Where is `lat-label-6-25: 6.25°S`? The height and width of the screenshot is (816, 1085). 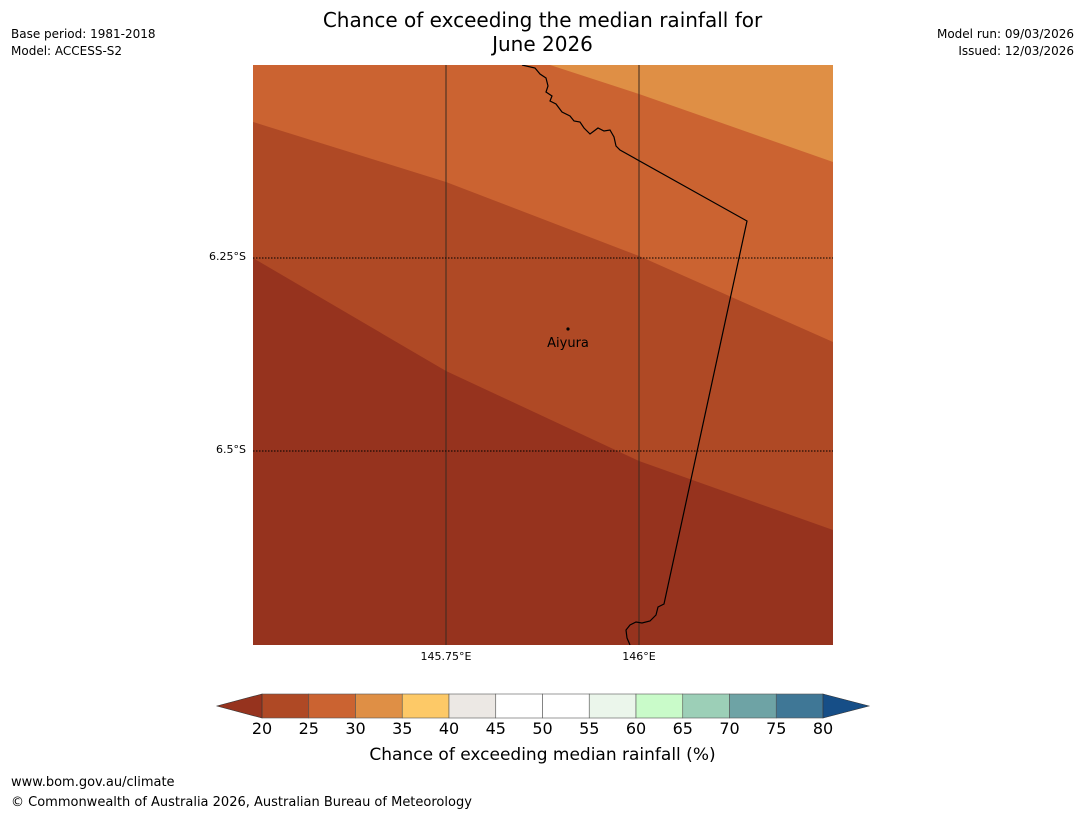 lat-label-6-25: 6.25°S is located at coordinates (227, 256).